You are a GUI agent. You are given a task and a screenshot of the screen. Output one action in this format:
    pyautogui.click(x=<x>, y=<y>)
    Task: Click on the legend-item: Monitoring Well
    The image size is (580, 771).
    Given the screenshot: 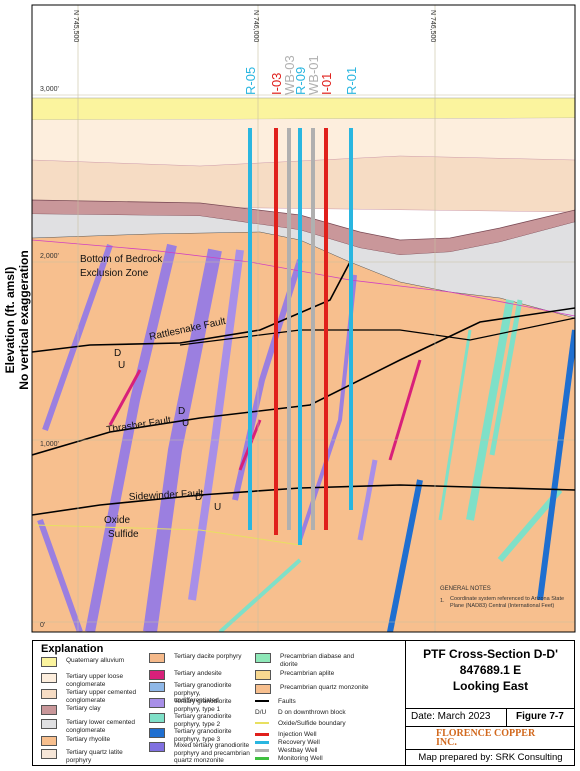 What is the action you would take?
    pyautogui.click(x=302, y=759)
    